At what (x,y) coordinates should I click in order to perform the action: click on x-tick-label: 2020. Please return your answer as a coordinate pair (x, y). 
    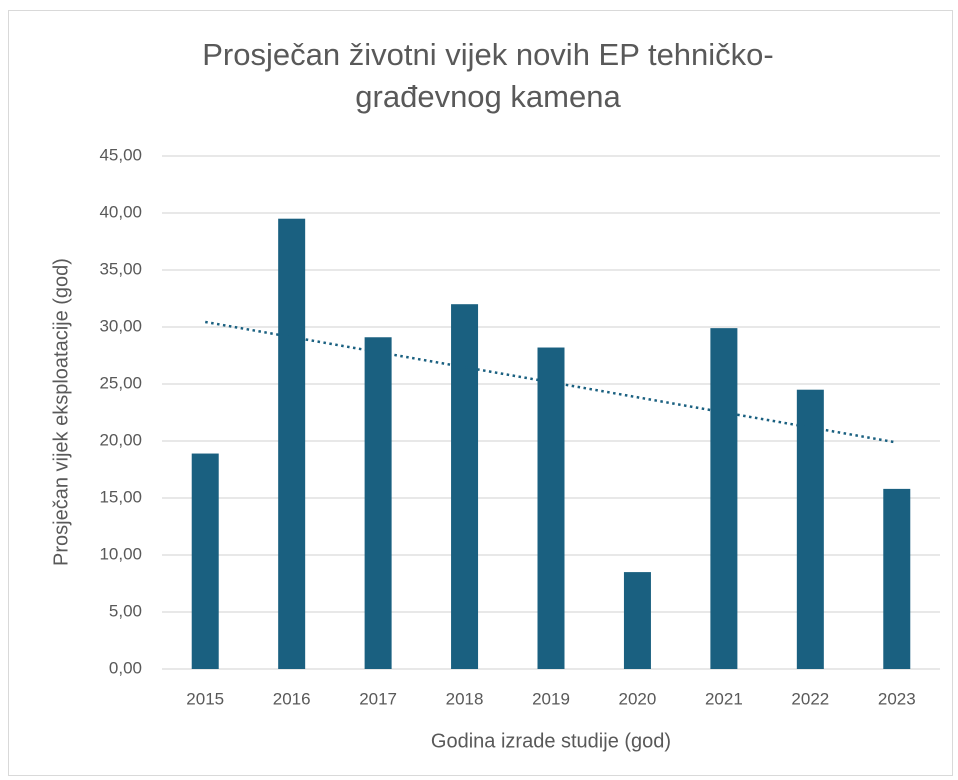
    Looking at the image, I should click on (638, 698).